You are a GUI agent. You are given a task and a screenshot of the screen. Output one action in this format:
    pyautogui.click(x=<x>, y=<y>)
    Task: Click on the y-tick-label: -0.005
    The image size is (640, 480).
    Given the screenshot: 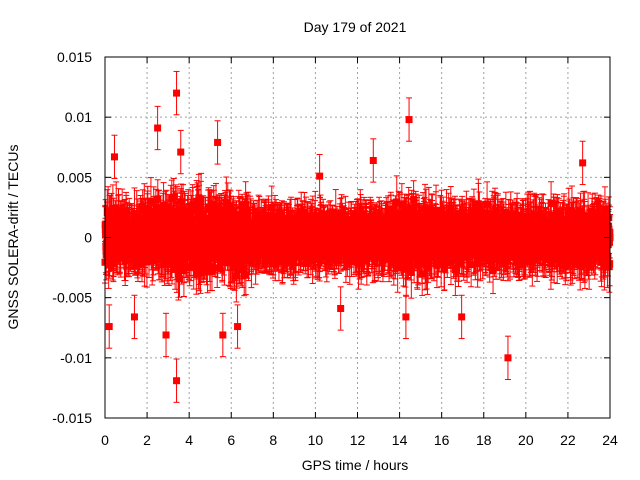 What is the action you would take?
    pyautogui.click(x=72, y=298)
    